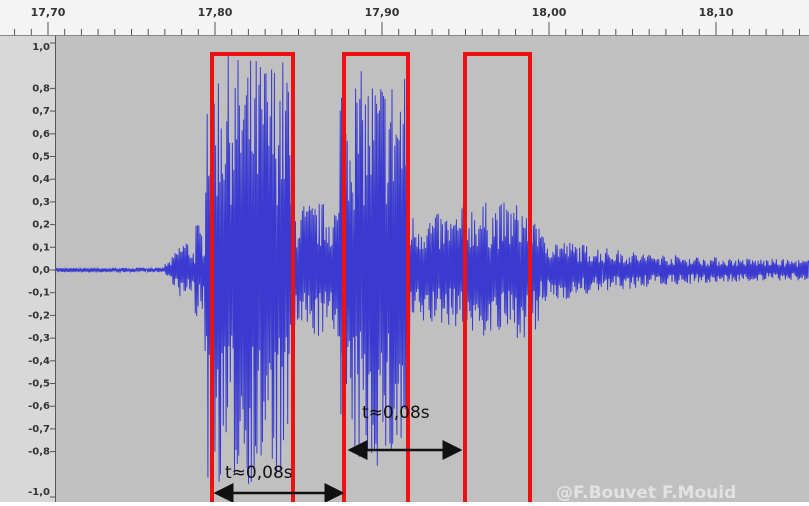 The image size is (809, 506). What do you see at coordinates (646, 492) in the screenshot?
I see `watermark: @F.Bouvet F.Mouid` at bounding box center [646, 492].